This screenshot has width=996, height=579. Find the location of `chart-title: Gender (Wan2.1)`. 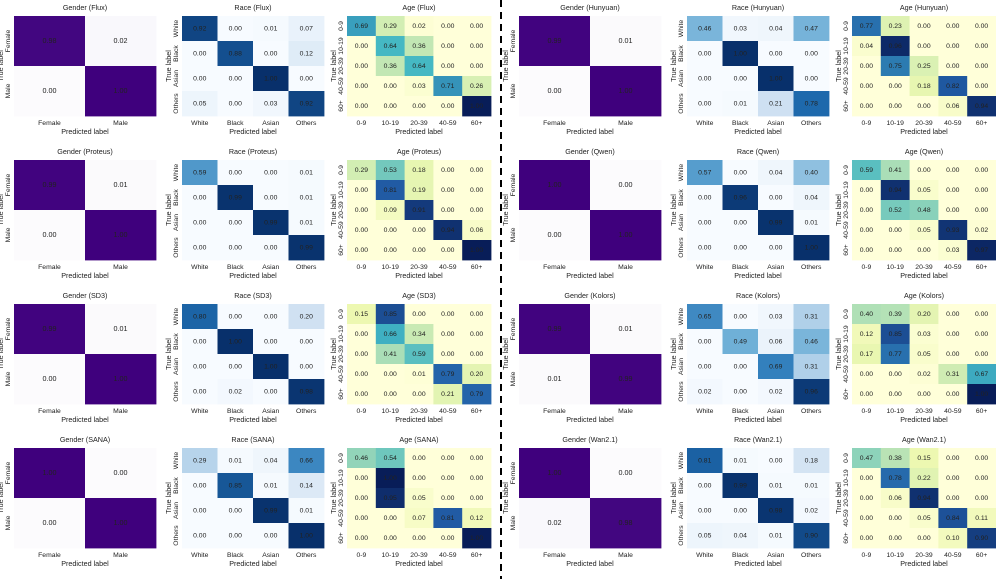

chart-title: Gender (Wan2.1) is located at coordinates (589, 439).